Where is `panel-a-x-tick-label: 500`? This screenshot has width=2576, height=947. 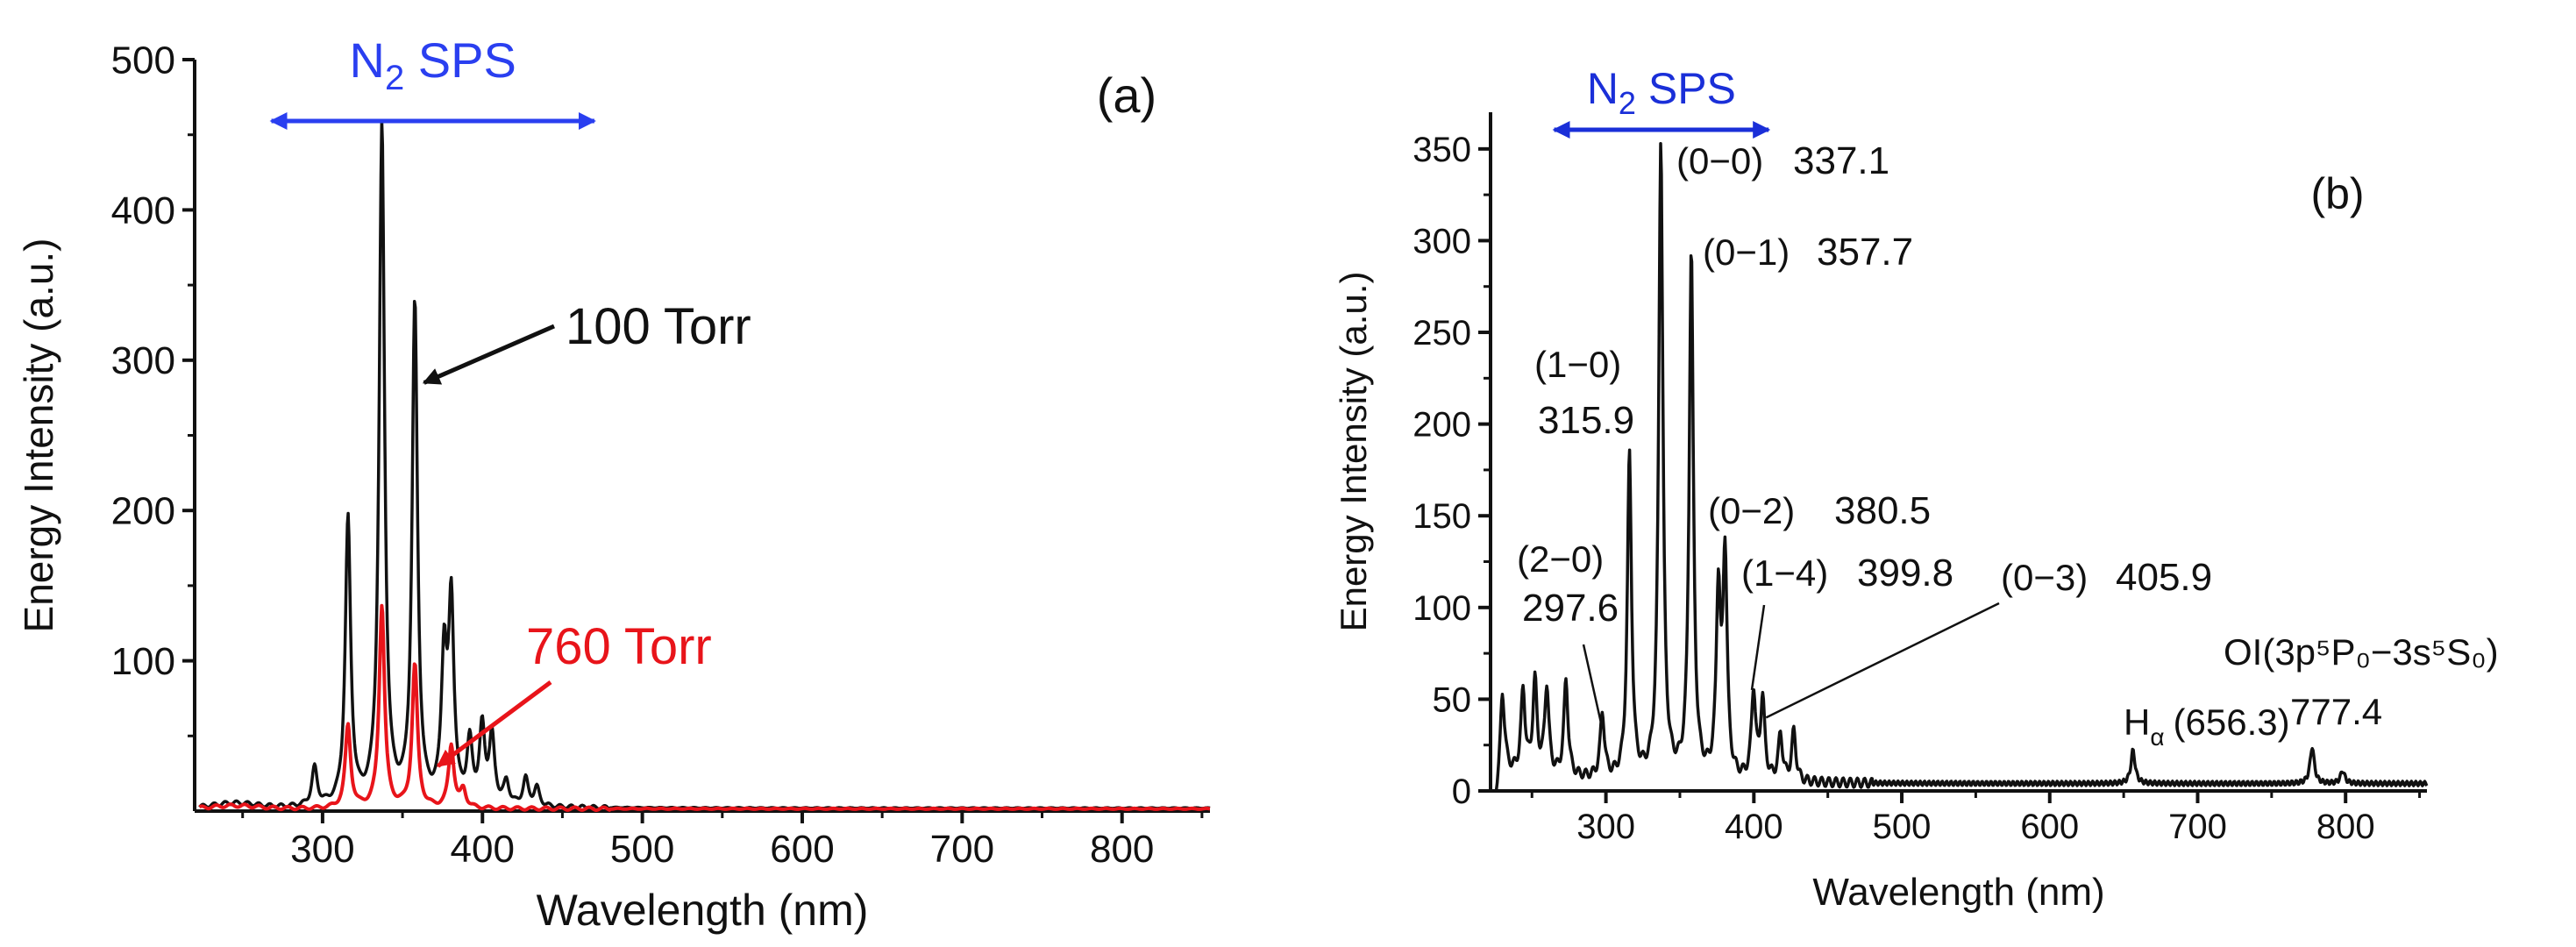
panel-a-x-tick-label: 500 is located at coordinates (642, 849).